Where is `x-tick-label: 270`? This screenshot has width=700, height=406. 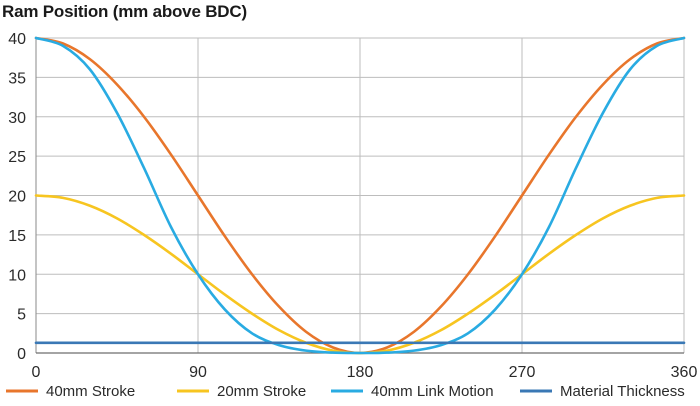
x-tick-label: 270 is located at coordinates (522, 372).